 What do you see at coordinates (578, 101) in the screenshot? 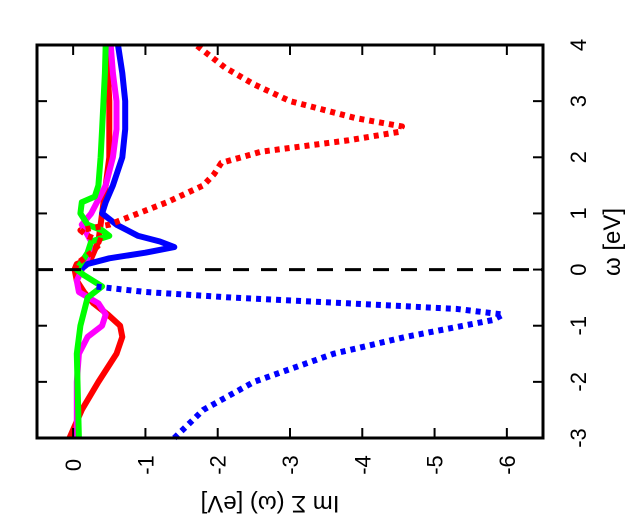
I see `x-tick-label: 3` at bounding box center [578, 101].